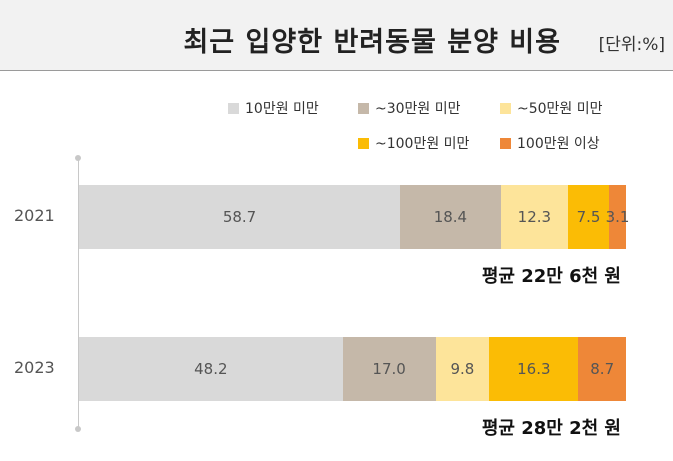 Image resolution: width=673 pixels, height=461 pixels. I want to click on data-label: 17.0, so click(389, 369).